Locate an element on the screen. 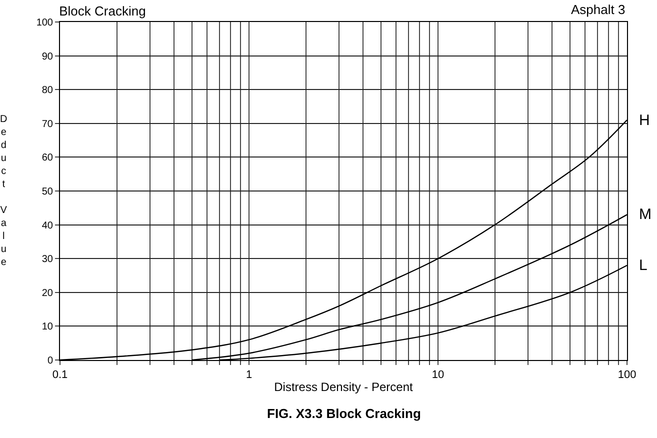 Image resolution: width=657 pixels, height=438 pixels. y-tick-label: 40 is located at coordinates (48, 226).